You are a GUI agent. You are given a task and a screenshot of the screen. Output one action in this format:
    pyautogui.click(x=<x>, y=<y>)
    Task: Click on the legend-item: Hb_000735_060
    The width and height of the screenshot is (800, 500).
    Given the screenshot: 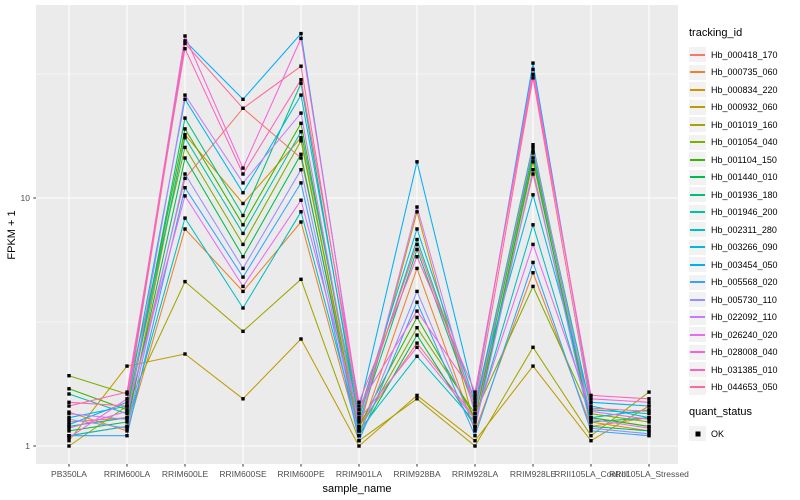 What is the action you would take?
    pyautogui.click(x=744, y=73)
    